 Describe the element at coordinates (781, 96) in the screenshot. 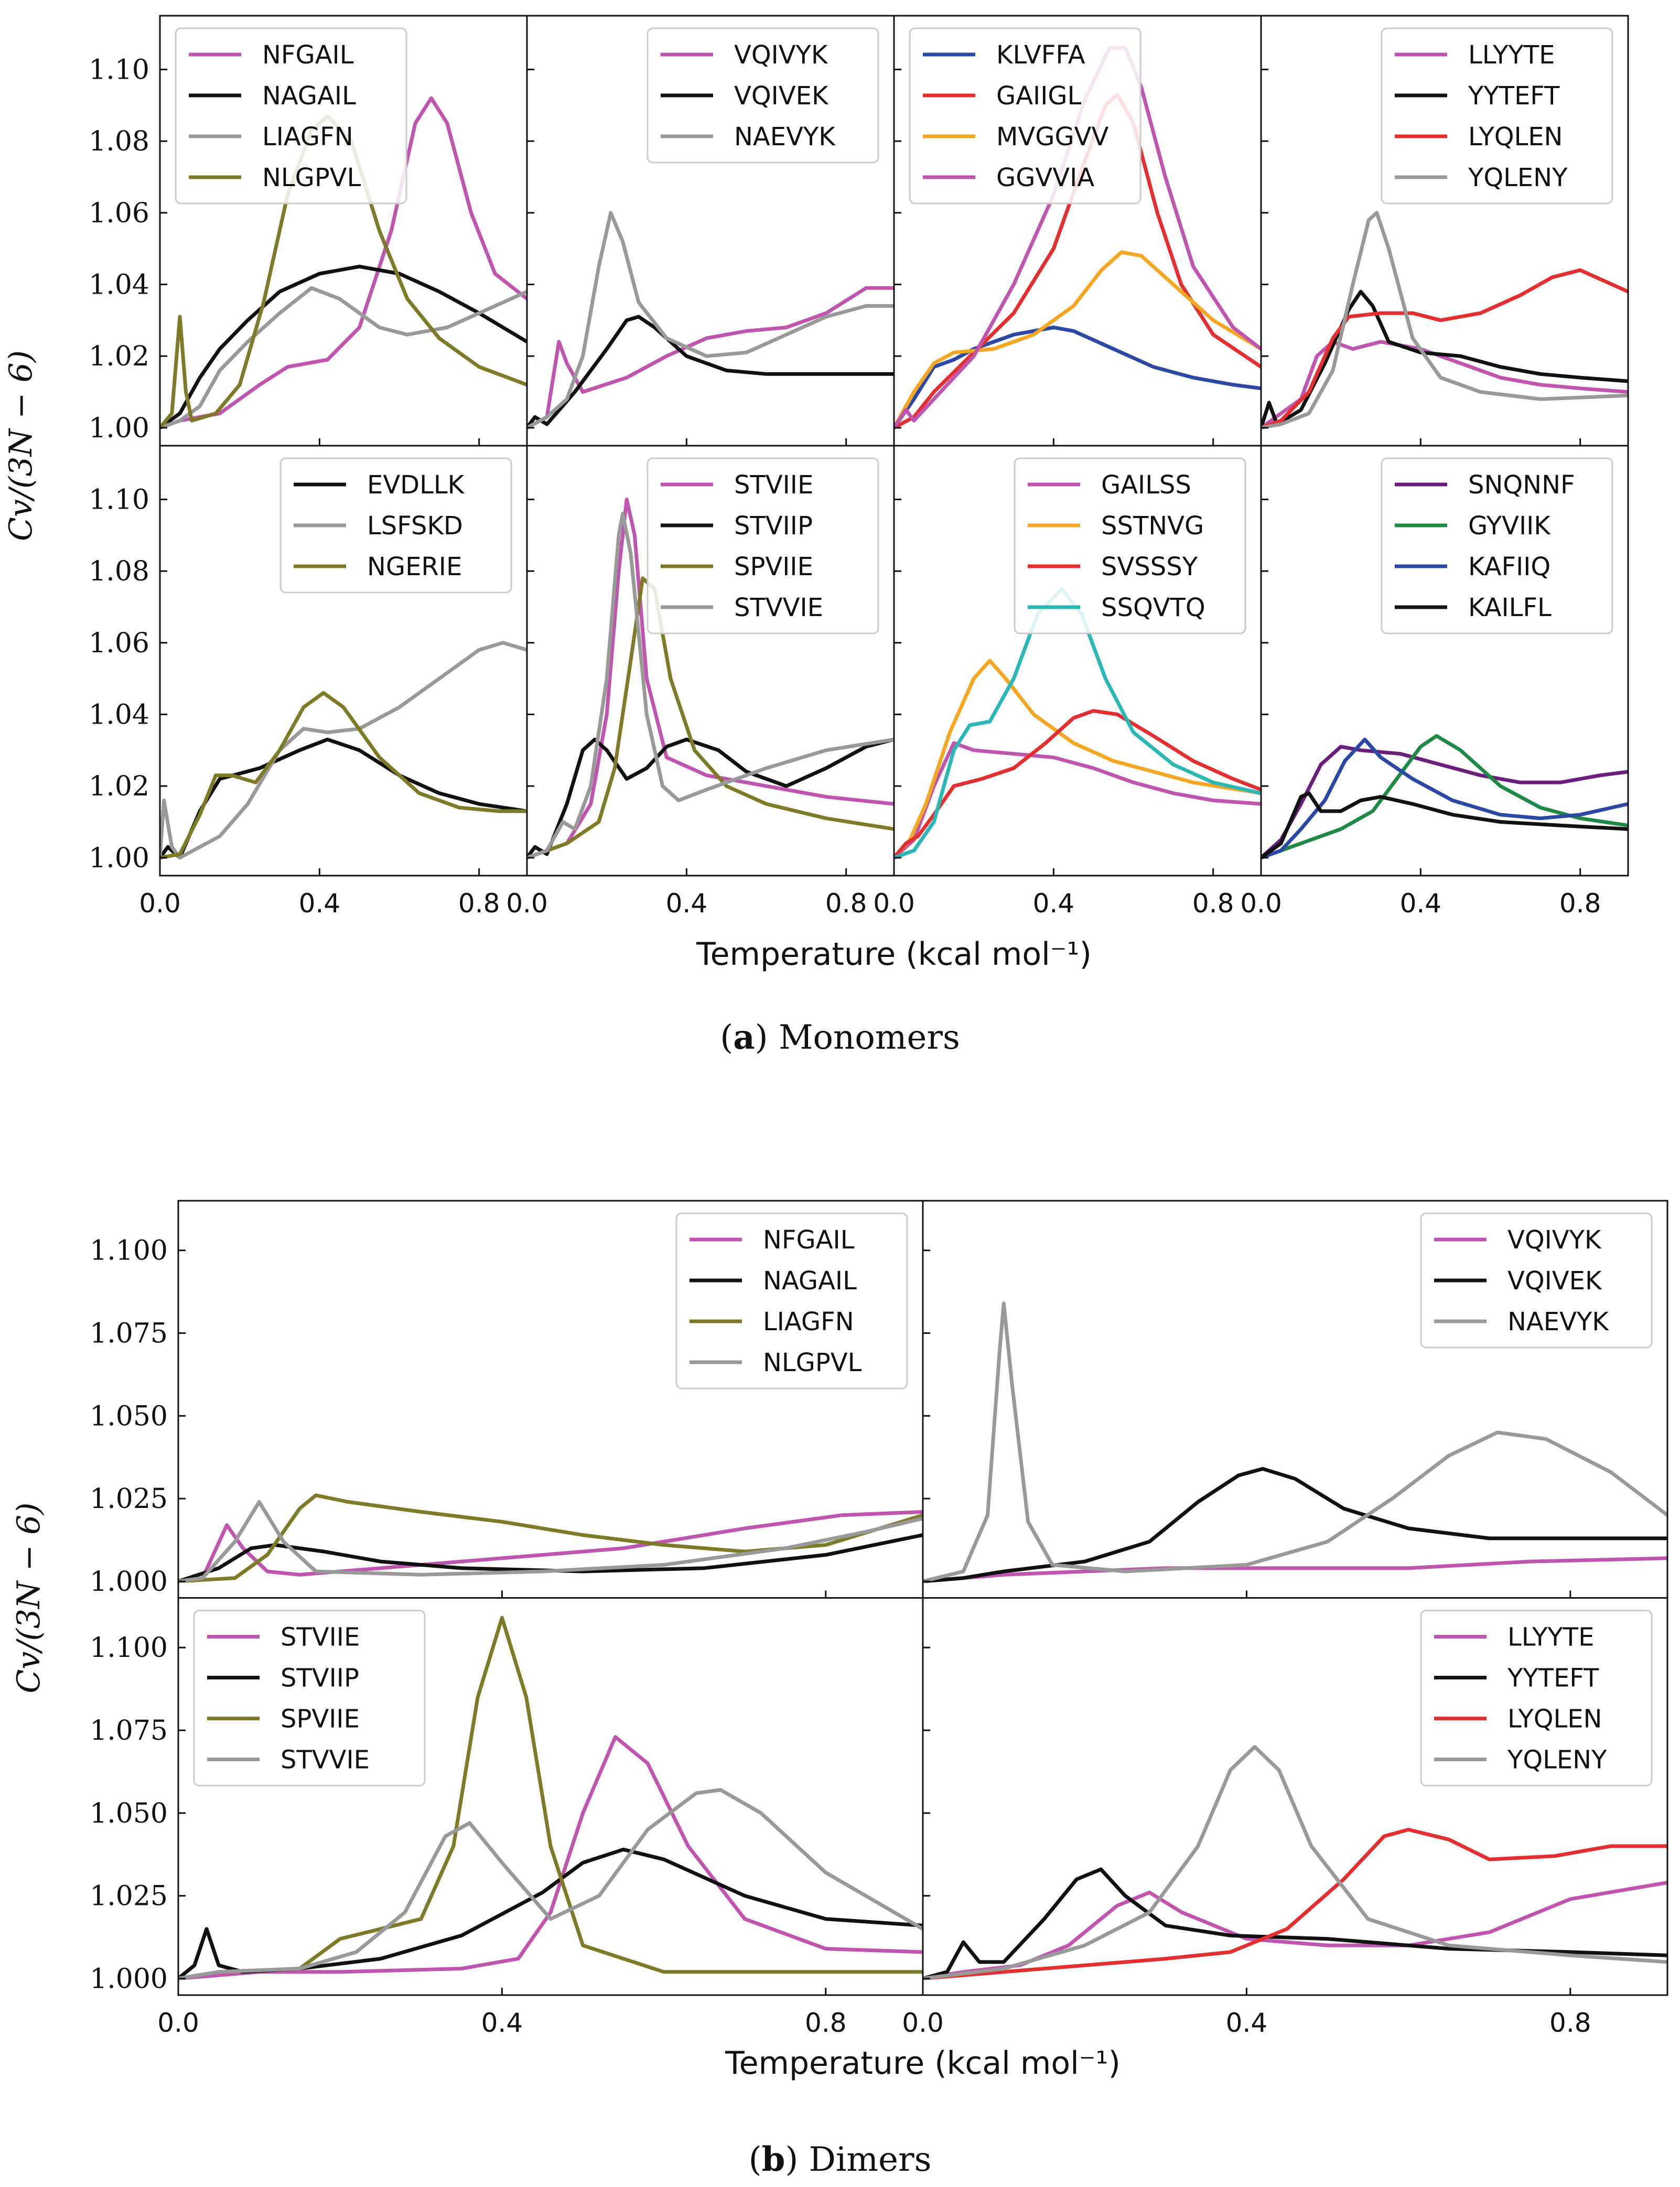

I see `legend-label-vqivek: VQIVEK` at that location.